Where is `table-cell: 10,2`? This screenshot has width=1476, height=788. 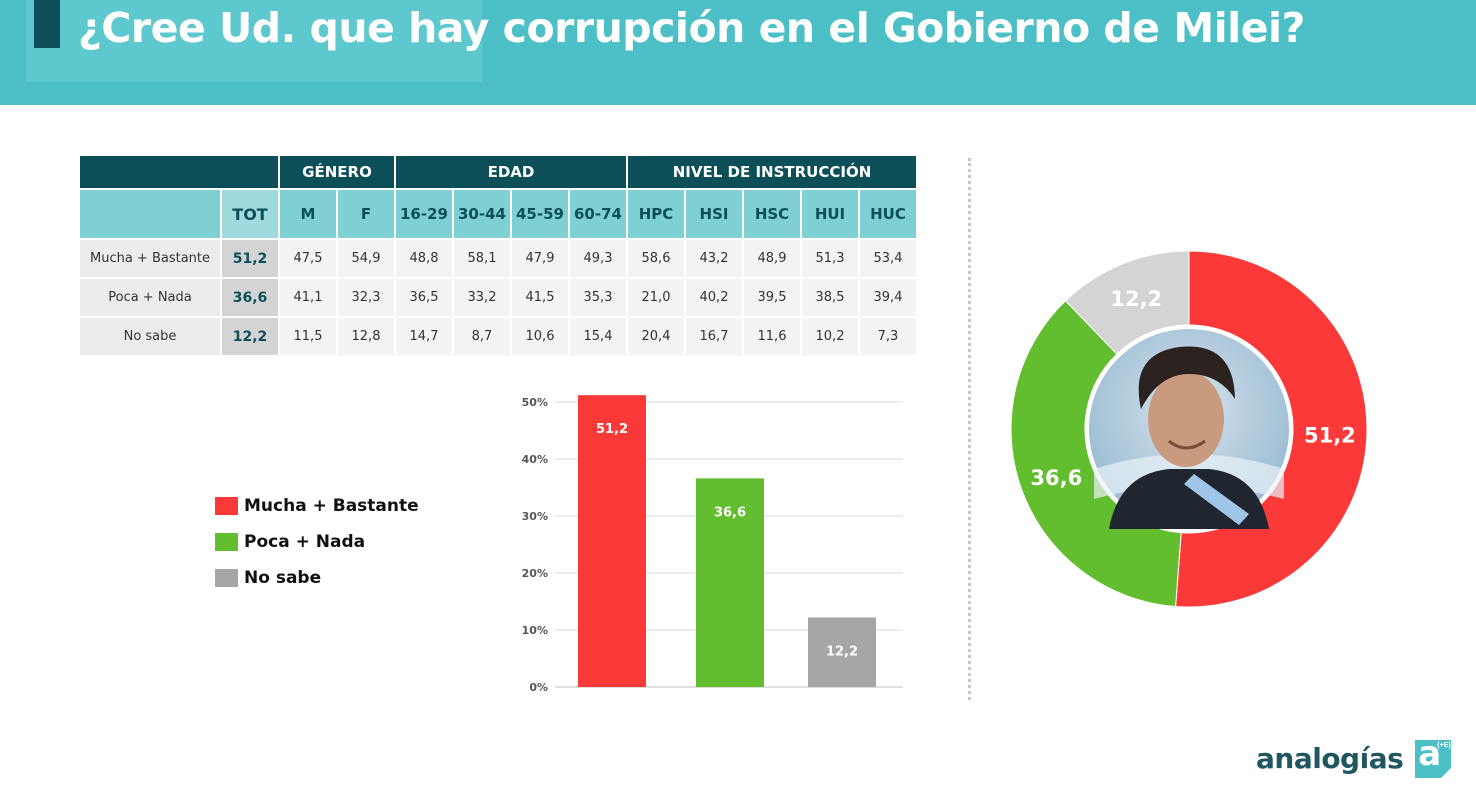
table-cell: 10,2 is located at coordinates (830, 336).